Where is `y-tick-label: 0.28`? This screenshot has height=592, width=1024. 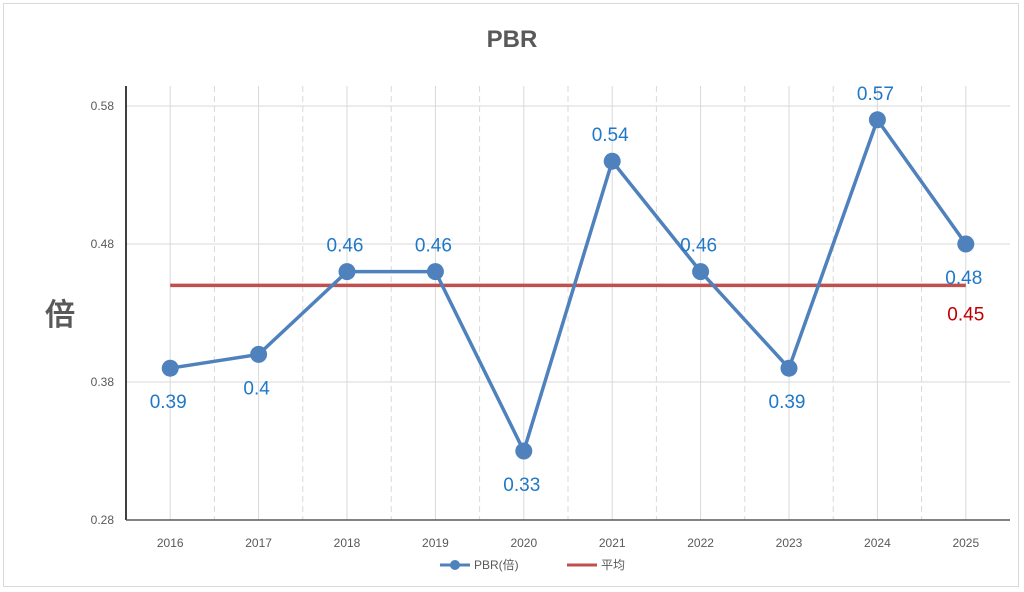 y-tick-label: 0.28 is located at coordinates (103, 520).